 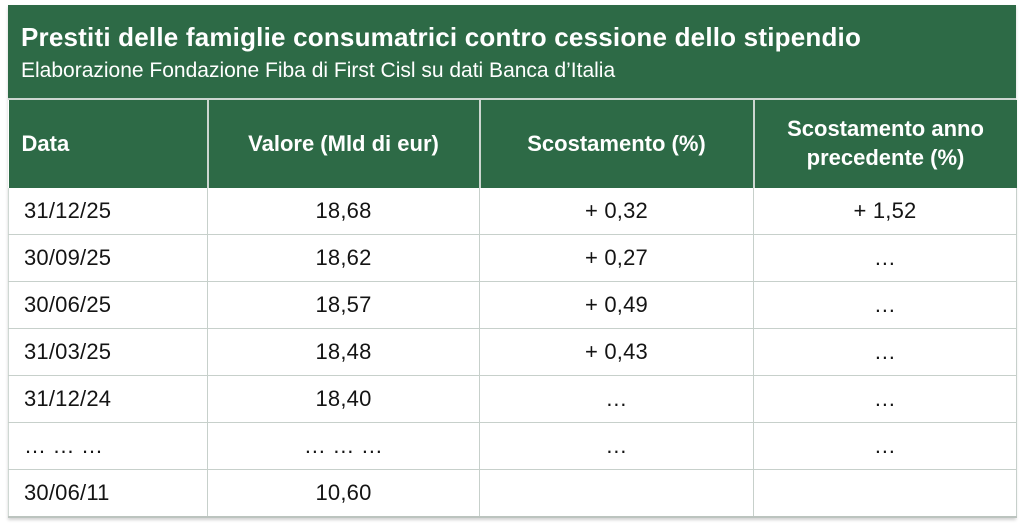 I want to click on table-cell-valore: 18,57, so click(x=343, y=305).